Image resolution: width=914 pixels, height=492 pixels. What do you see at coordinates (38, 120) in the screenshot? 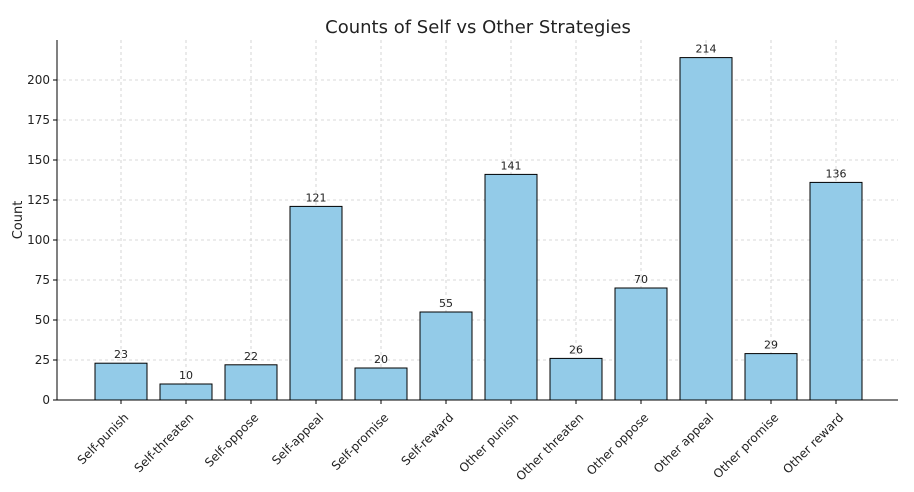
I see `y-tick-label: 175` at bounding box center [38, 120].